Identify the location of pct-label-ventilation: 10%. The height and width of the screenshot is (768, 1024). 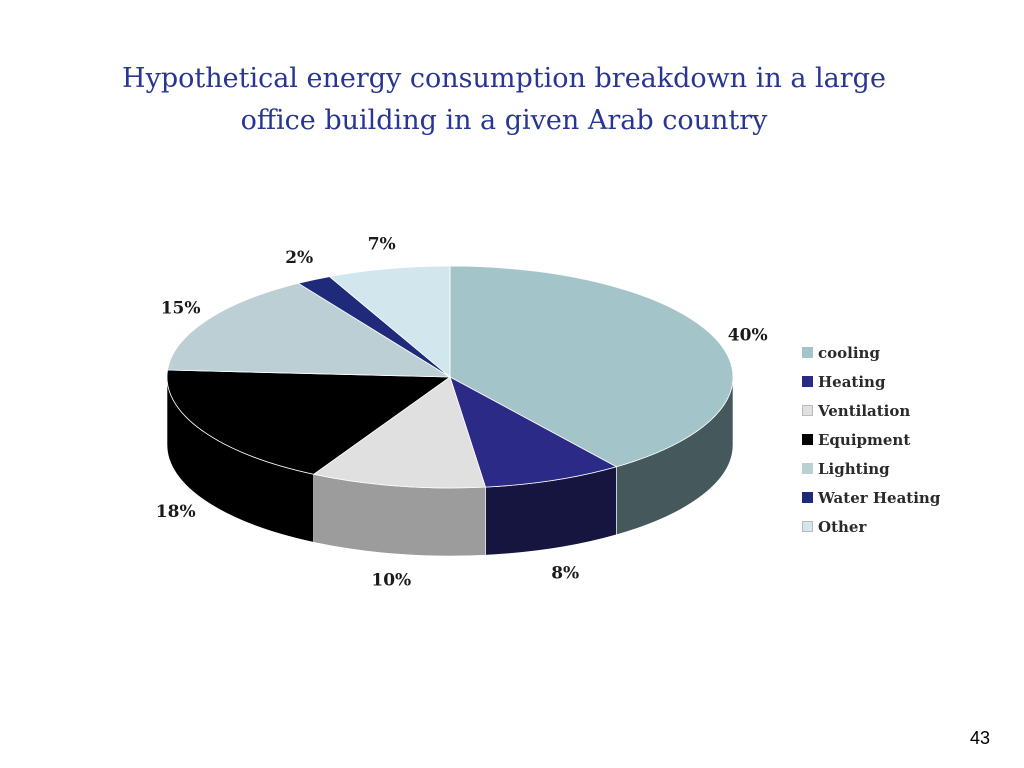
(391, 581).